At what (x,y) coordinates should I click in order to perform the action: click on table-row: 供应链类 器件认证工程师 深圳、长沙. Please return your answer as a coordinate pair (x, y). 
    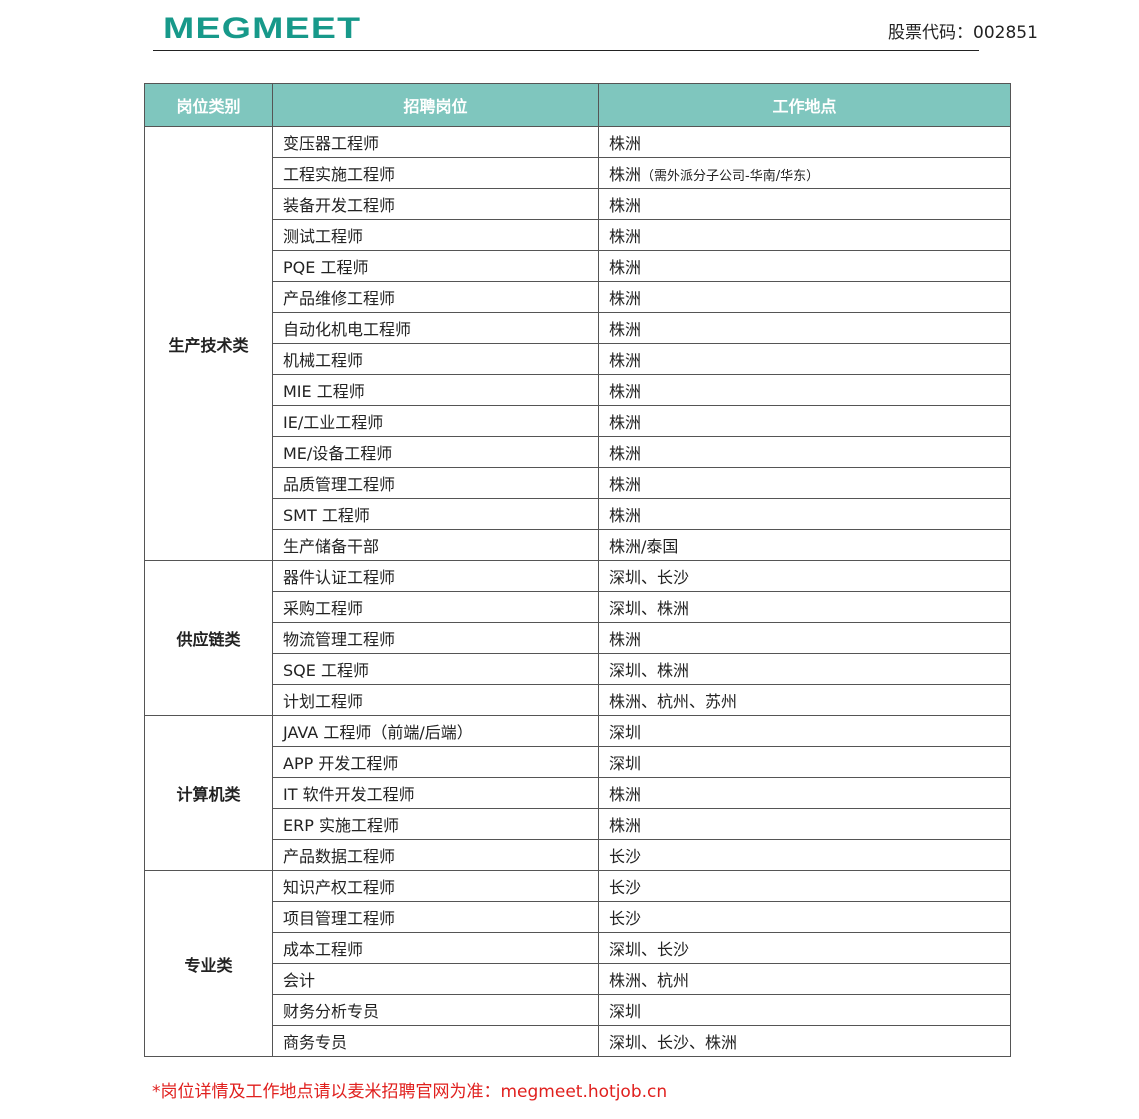
    Looking at the image, I should click on (577, 638).